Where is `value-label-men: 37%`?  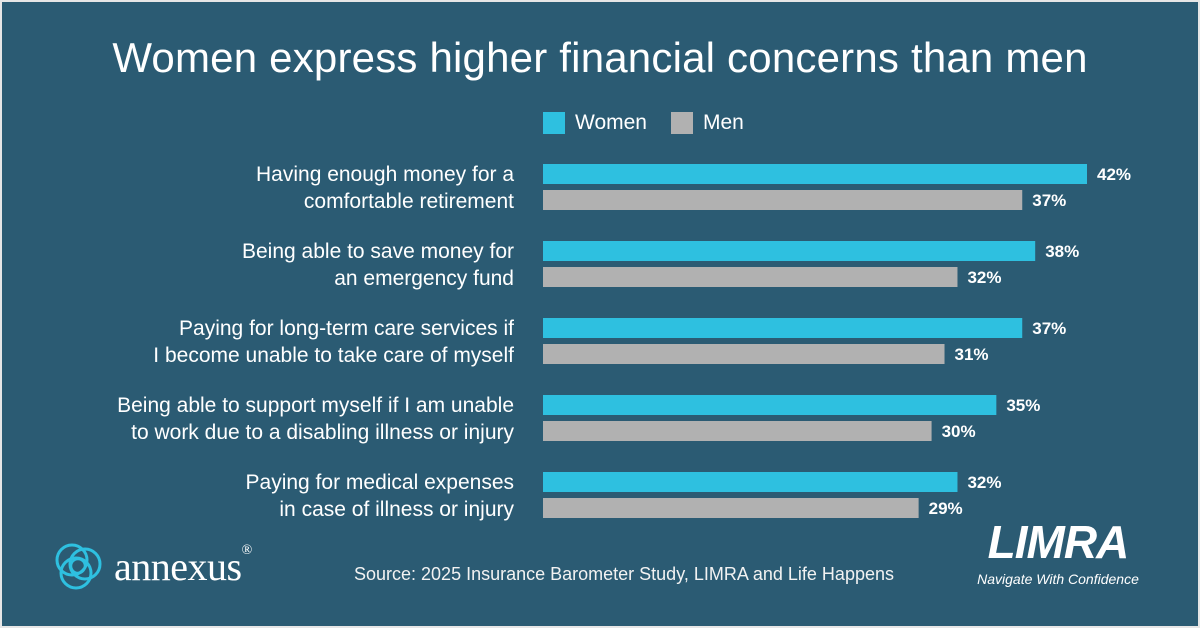 value-label-men: 37% is located at coordinates (1049, 200).